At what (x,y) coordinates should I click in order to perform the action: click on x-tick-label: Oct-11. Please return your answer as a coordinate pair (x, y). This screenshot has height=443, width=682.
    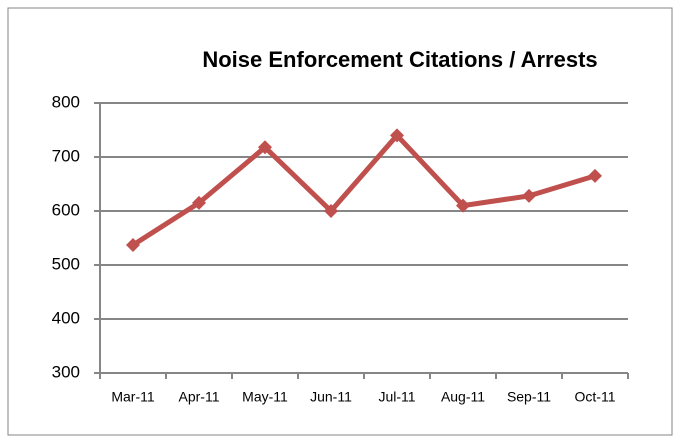
    Looking at the image, I should click on (595, 397).